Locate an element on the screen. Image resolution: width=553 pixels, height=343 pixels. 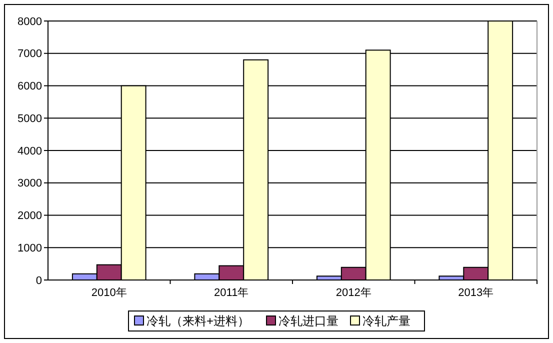
y-tick-label: 4000 is located at coordinates (30, 151).